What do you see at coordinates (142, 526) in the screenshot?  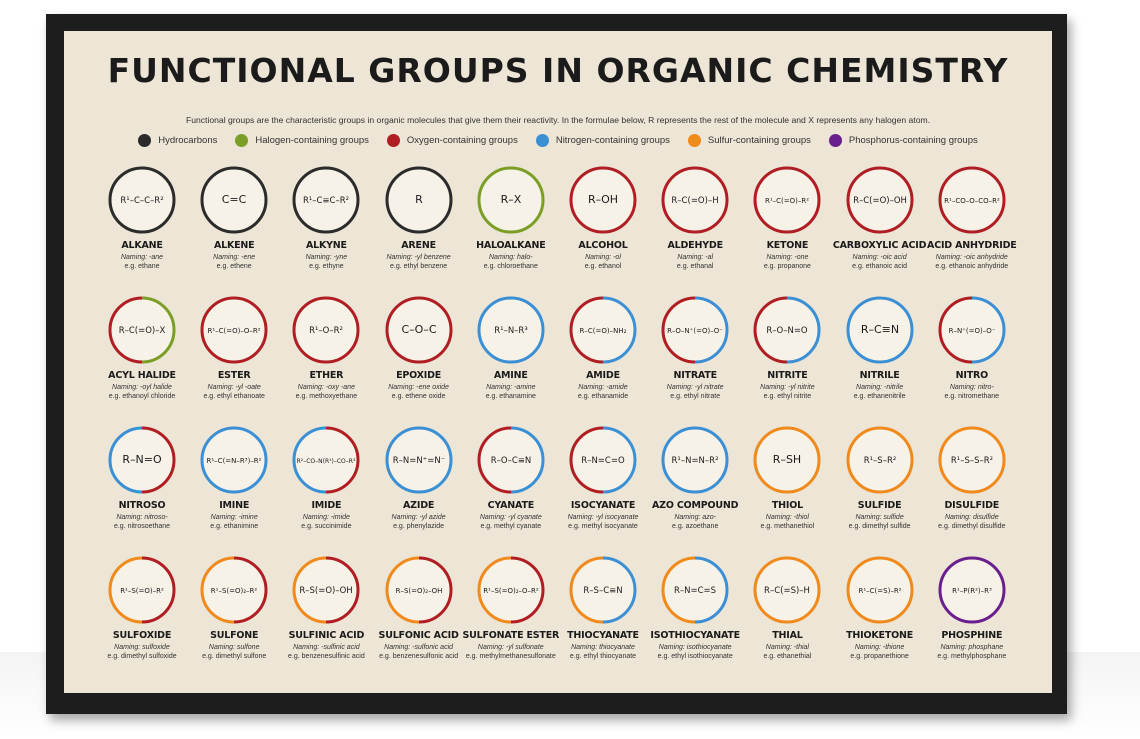 I see `group-example: e.g. nitrosoethane` at bounding box center [142, 526].